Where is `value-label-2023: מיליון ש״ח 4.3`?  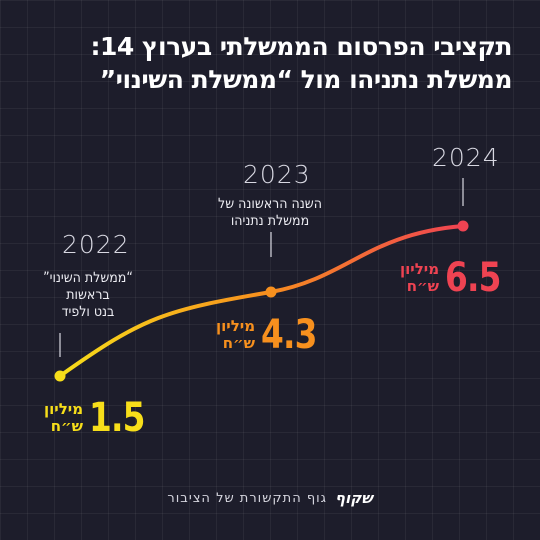
value-label-2023: מיליון ש״ח 4.3 is located at coordinates (272, 335).